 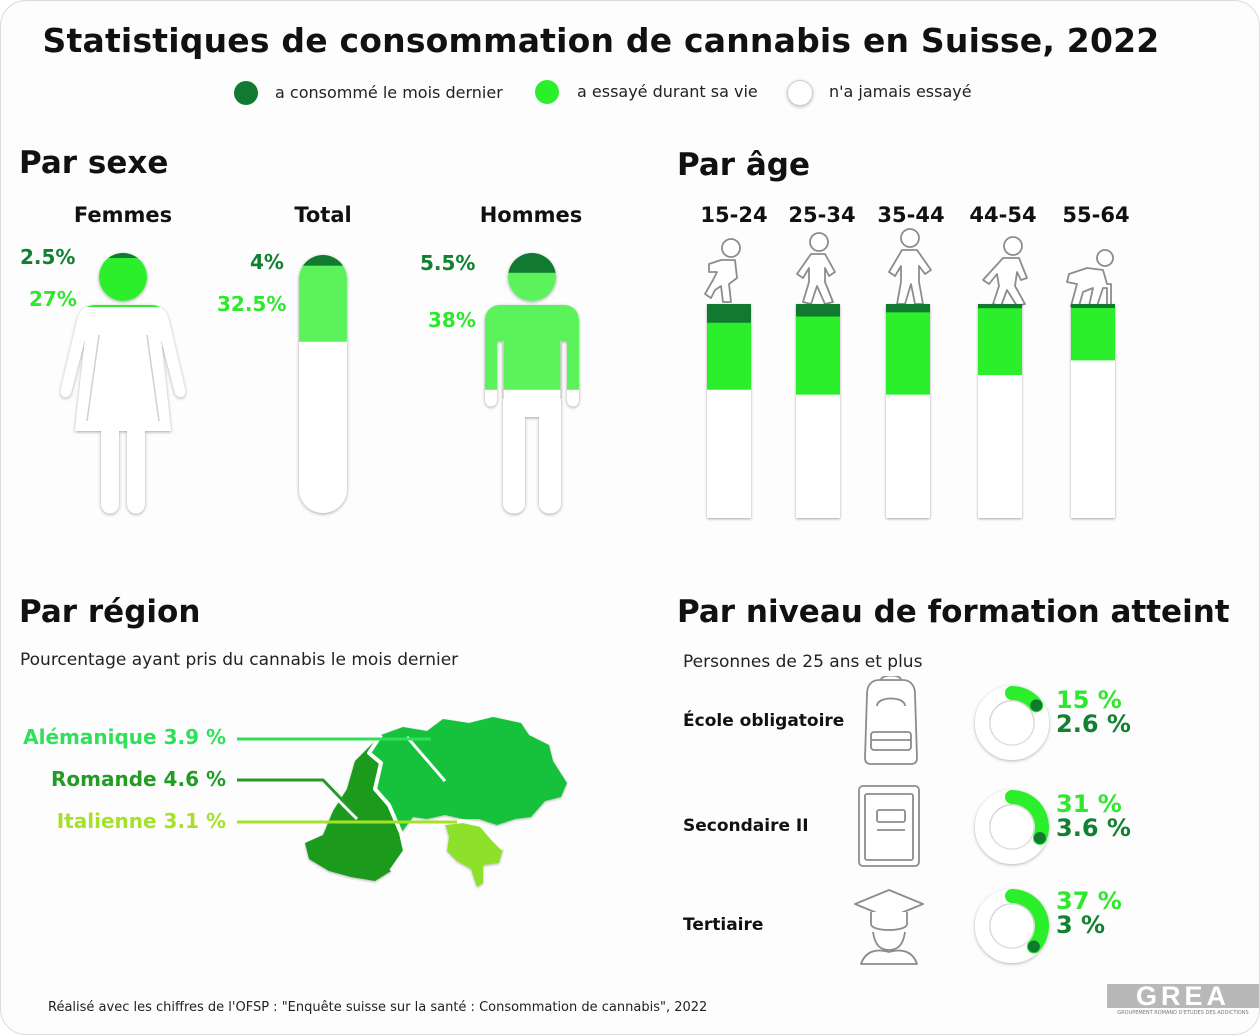 I want to click on total-month-pct: 4%, so click(x=267, y=262).